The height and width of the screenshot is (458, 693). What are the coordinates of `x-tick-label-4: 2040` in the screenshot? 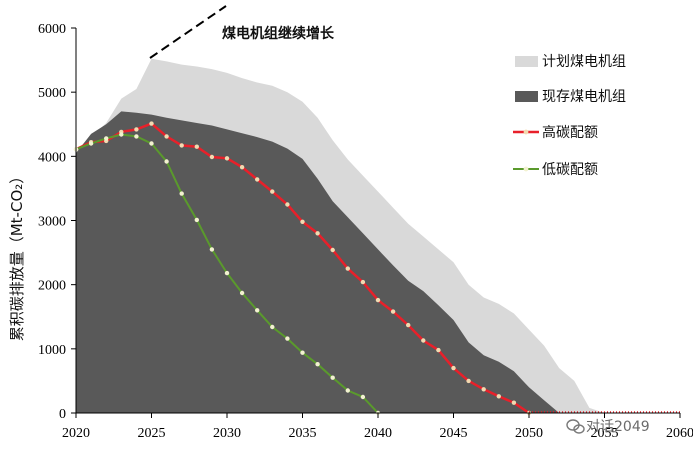 It's located at (378, 433).